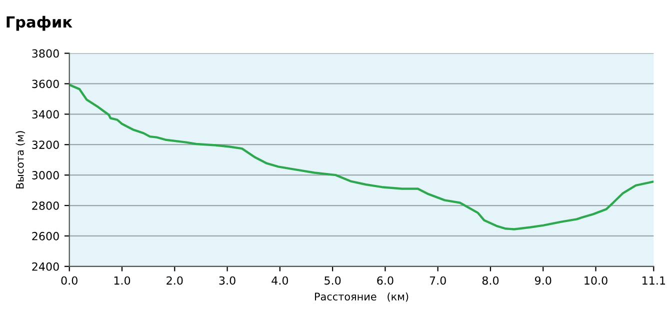  I want to click on chart-title: График, so click(39, 23).